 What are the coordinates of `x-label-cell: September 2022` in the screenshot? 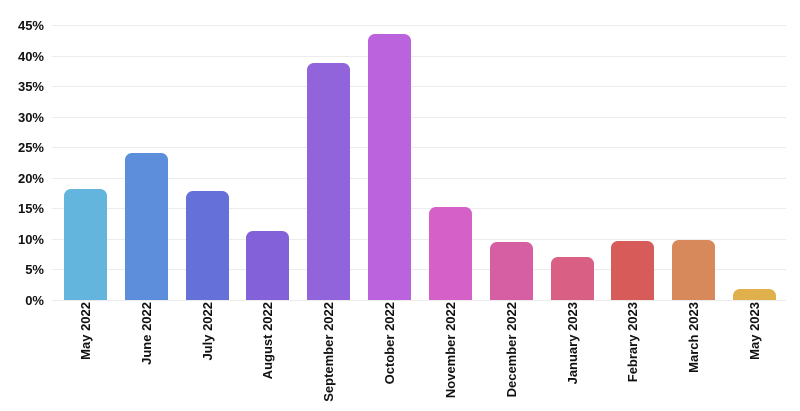 It's located at (328, 355).